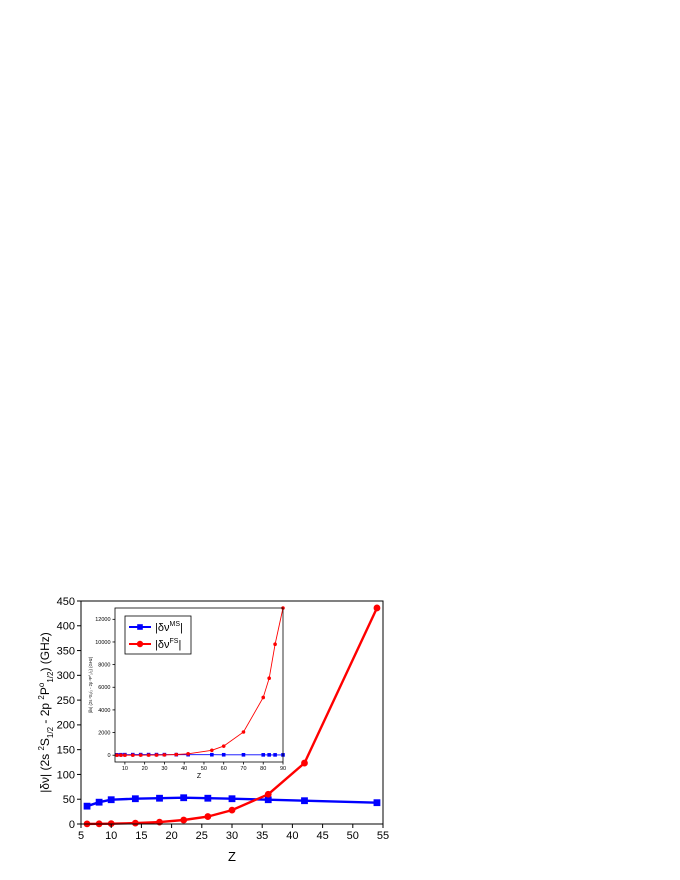  Describe the element at coordinates (263, 769) in the screenshot. I see `x-tick-label: 80` at that location.